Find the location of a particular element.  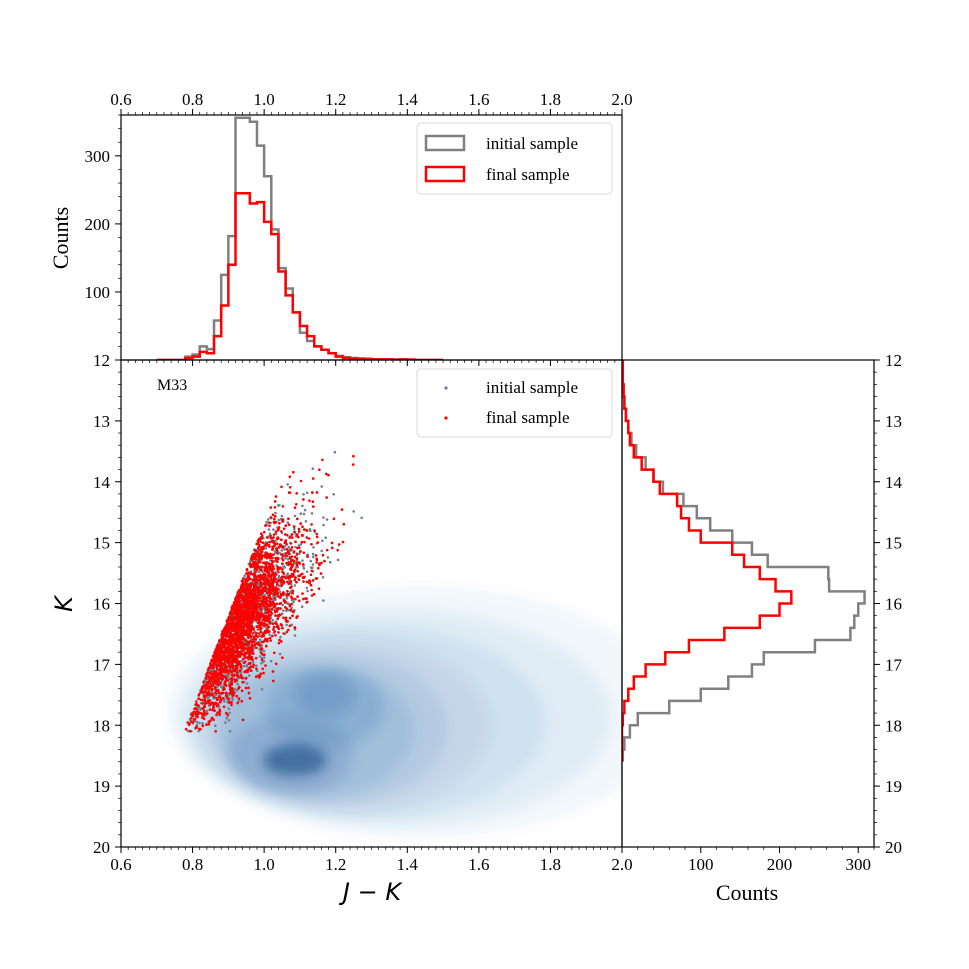

top-hist-final-sample is located at coordinates (300, 276).